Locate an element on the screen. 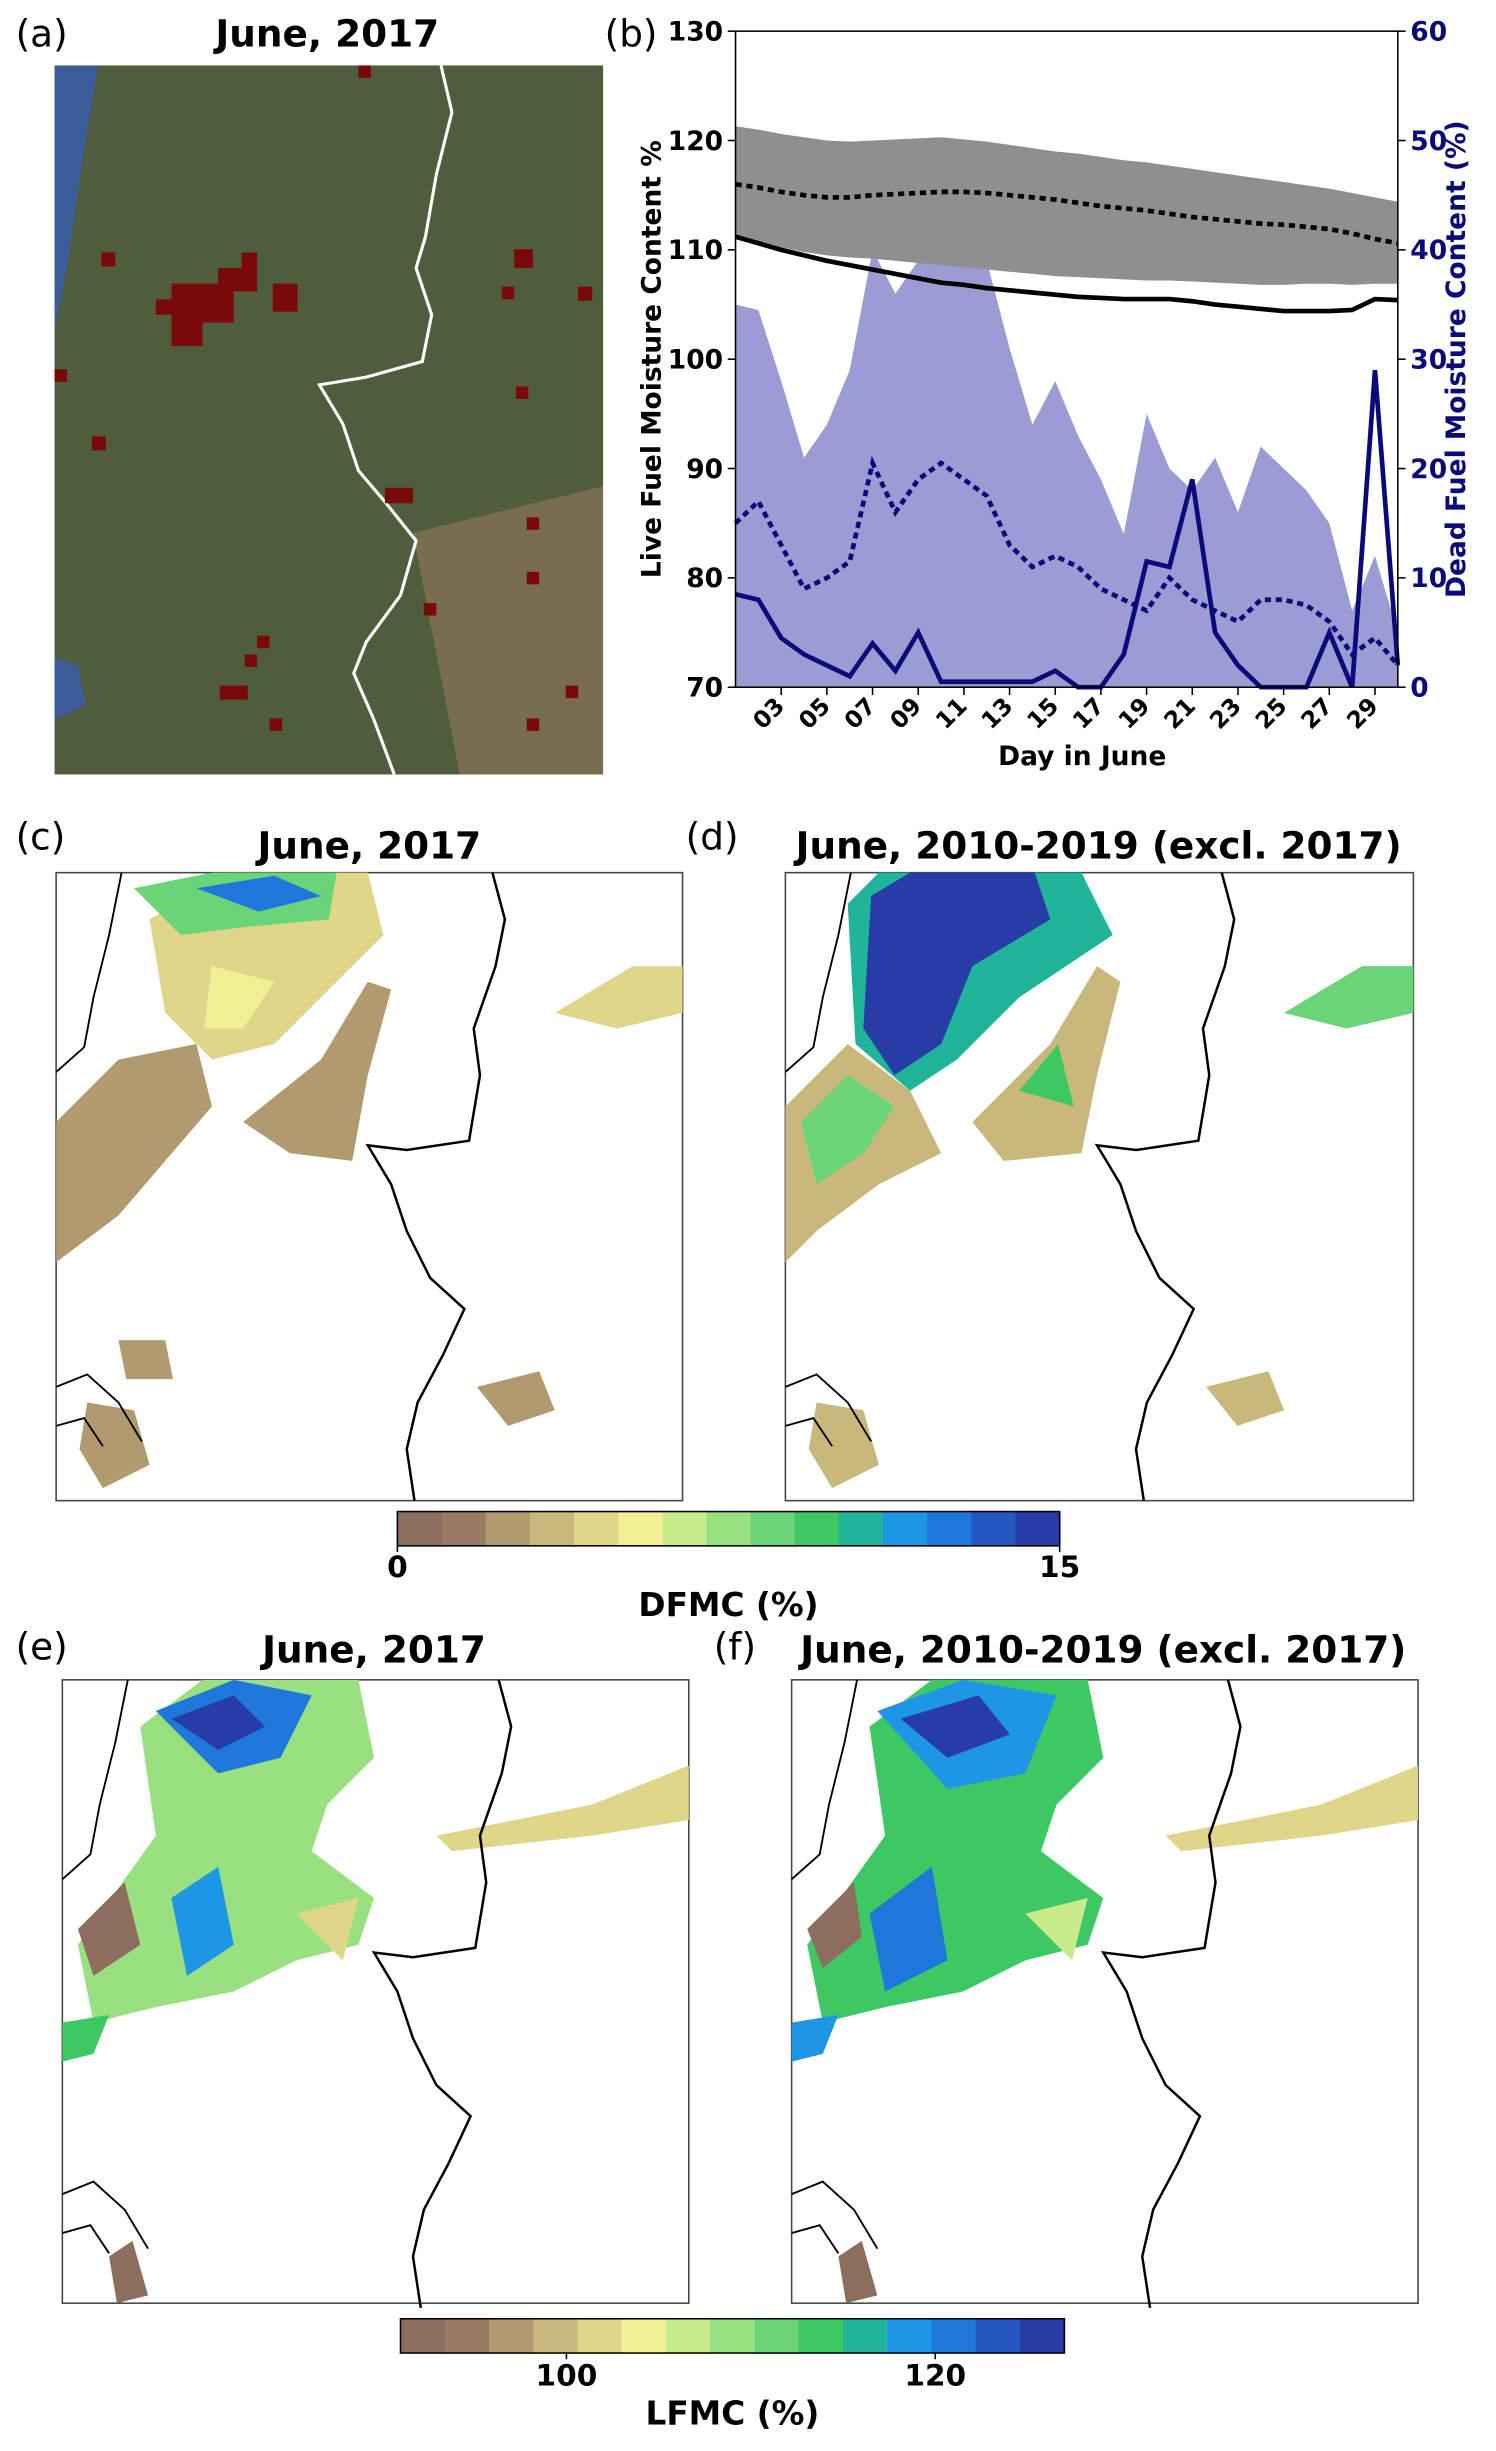 The width and height of the screenshot is (1496, 2451). y-tick-label: 80 is located at coordinates (704, 578).